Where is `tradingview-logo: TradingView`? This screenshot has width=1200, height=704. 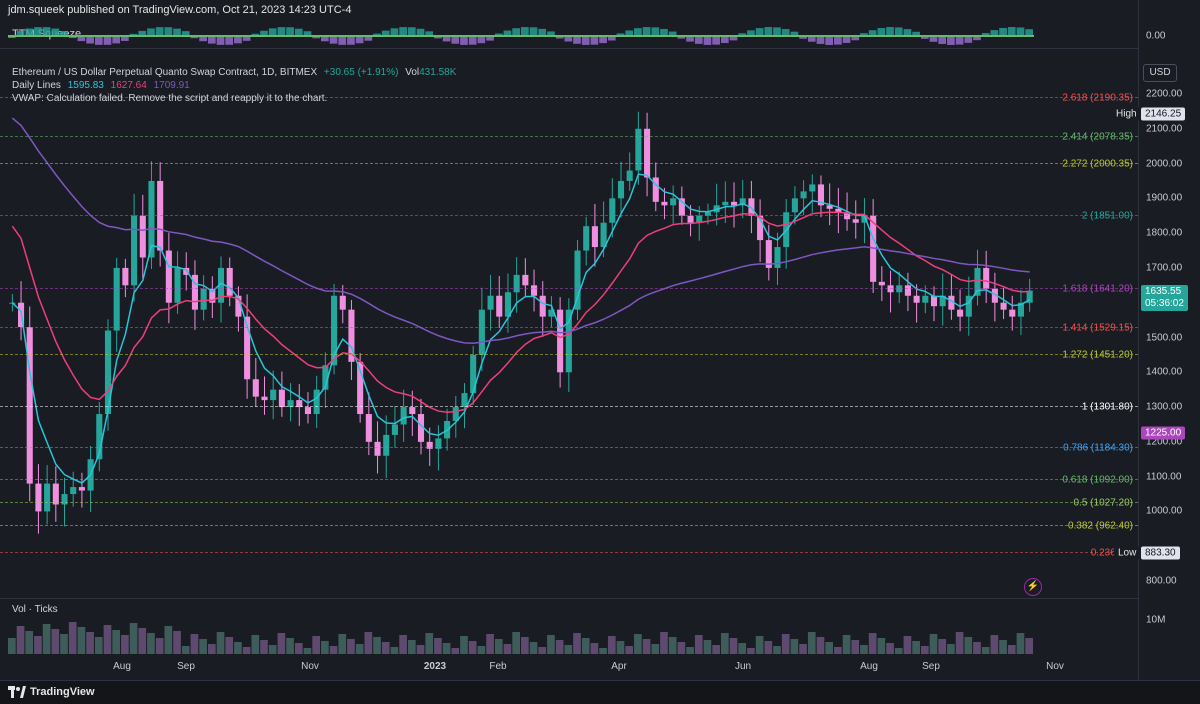 tradingview-logo: TradingView is located at coordinates (51, 692).